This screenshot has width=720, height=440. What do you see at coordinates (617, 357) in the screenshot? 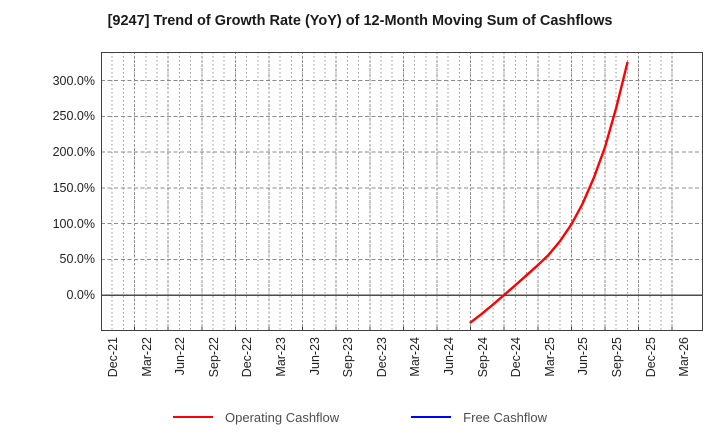
I see `x-tick-label: Sep-25` at bounding box center [617, 357].